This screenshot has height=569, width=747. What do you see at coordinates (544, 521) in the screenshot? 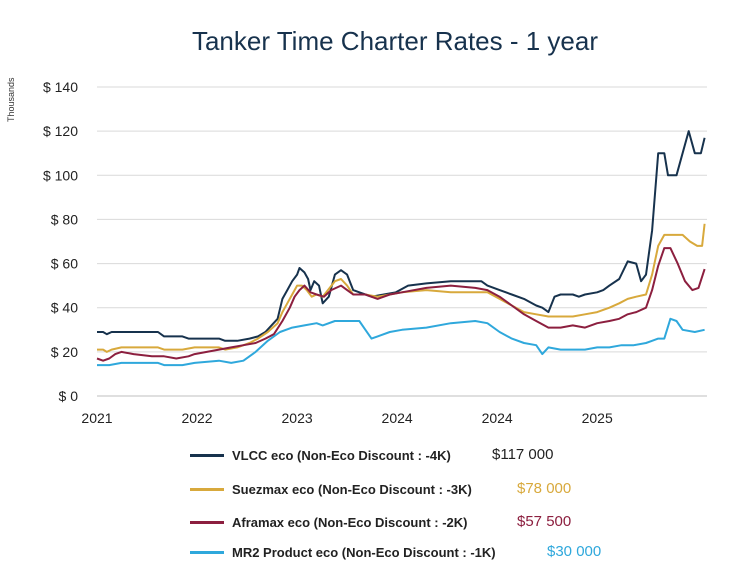
I see `legend-current-value: $57 500` at bounding box center [544, 521].